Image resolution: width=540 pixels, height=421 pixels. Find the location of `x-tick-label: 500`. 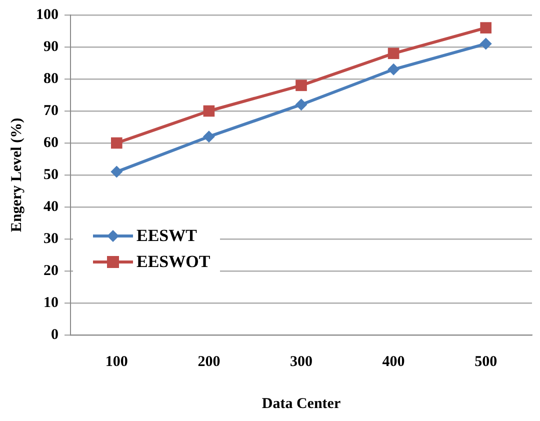

x-tick-label: 500 is located at coordinates (486, 362).